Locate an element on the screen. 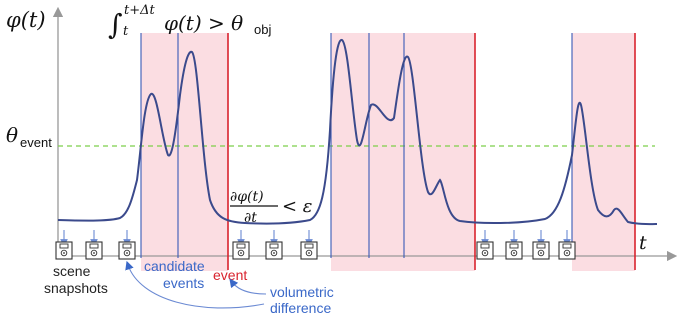  svg-text: φ(t) > θ is located at coordinates (203, 23).